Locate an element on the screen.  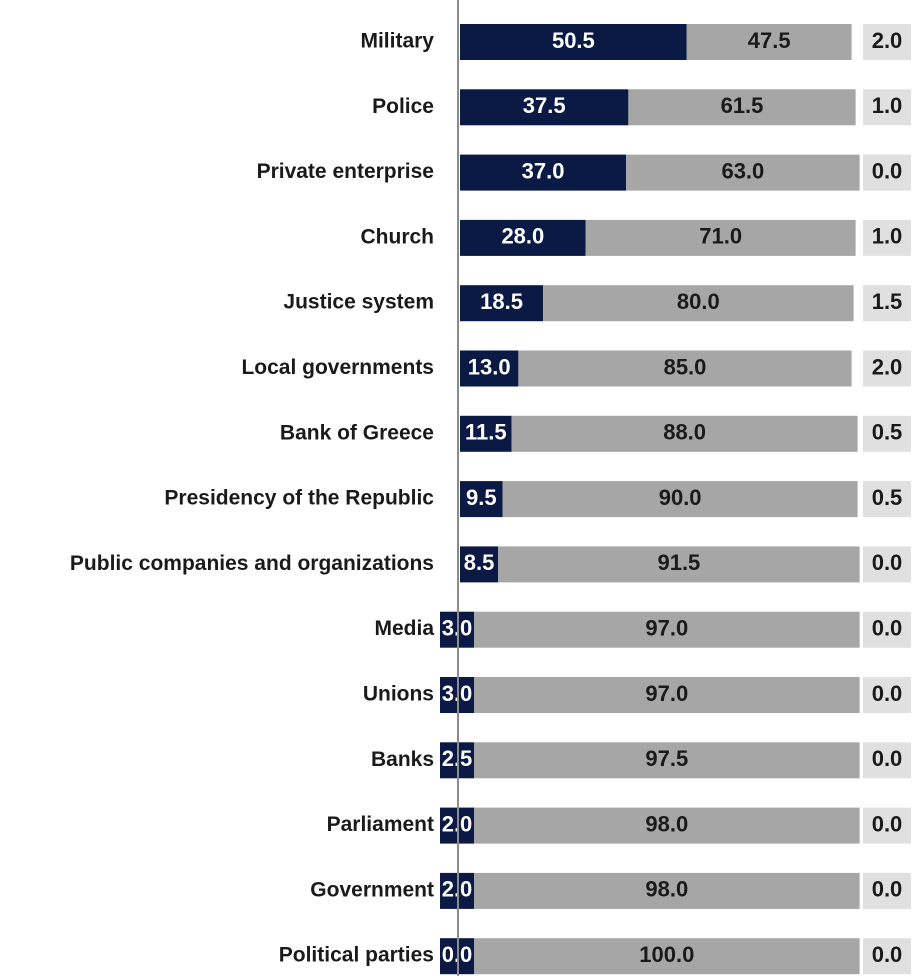
category-label: Church is located at coordinates (398, 236).